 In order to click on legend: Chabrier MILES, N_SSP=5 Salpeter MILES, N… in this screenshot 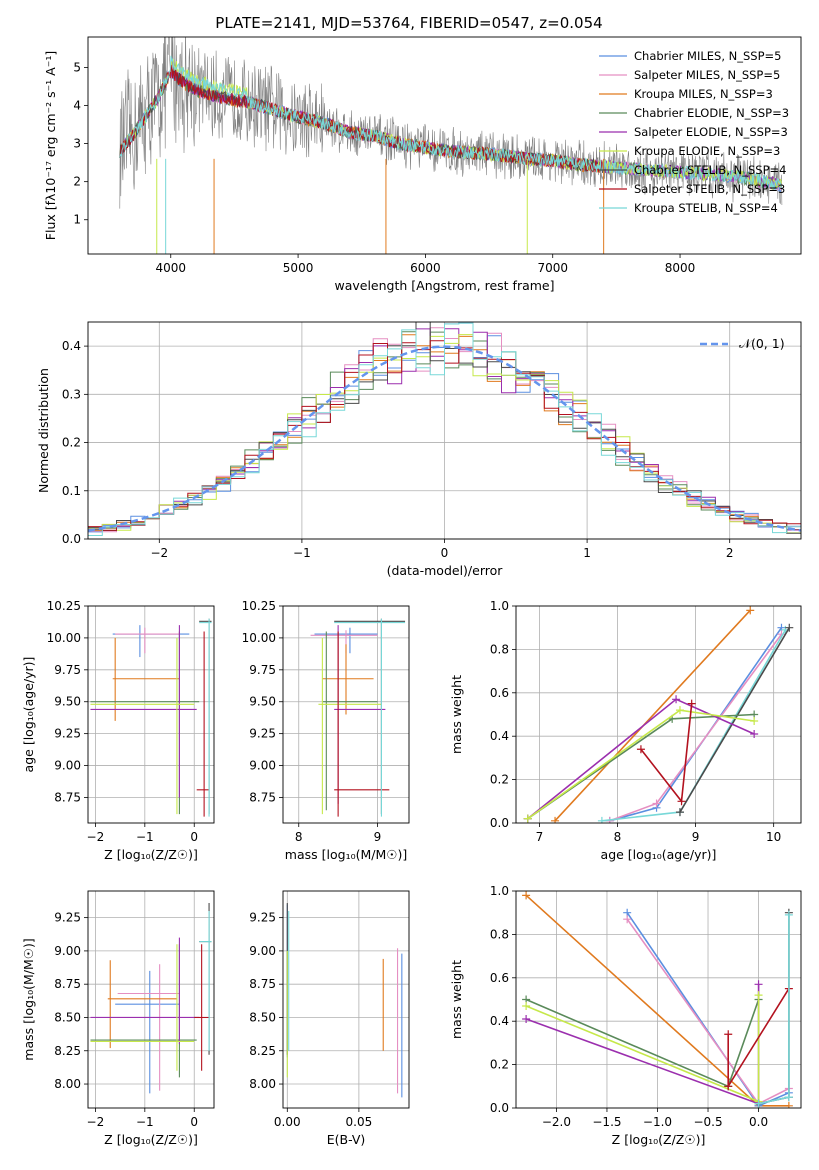, I will do `click(694, 132)`.